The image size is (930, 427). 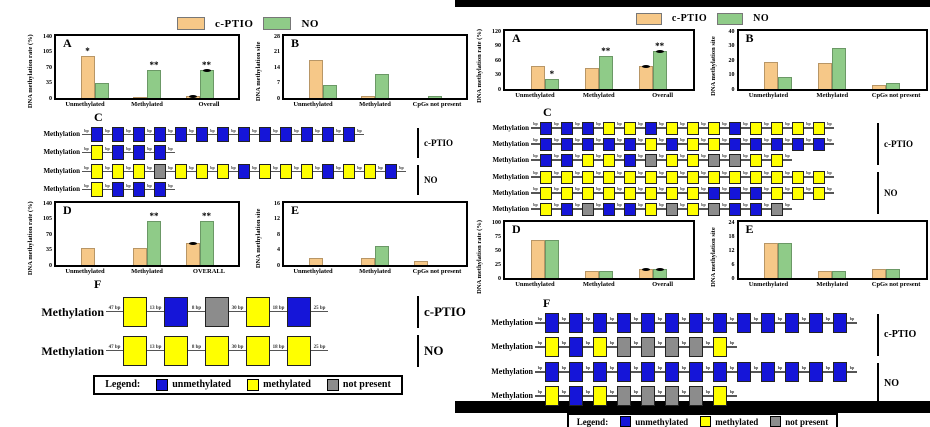 I want to click on group-bracket, so click(x=877, y=335).